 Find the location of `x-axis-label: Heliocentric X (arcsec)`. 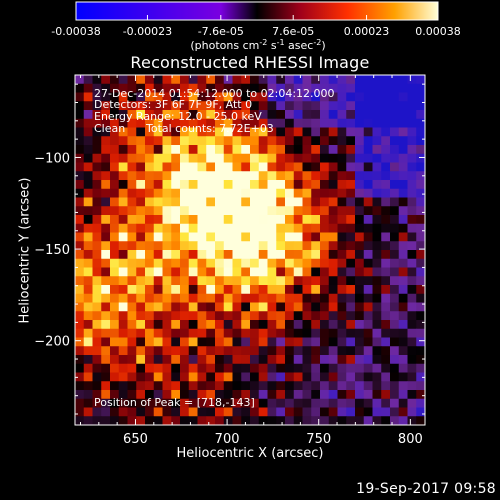

x-axis-label: Heliocentric X (arcsec) is located at coordinates (250, 453).